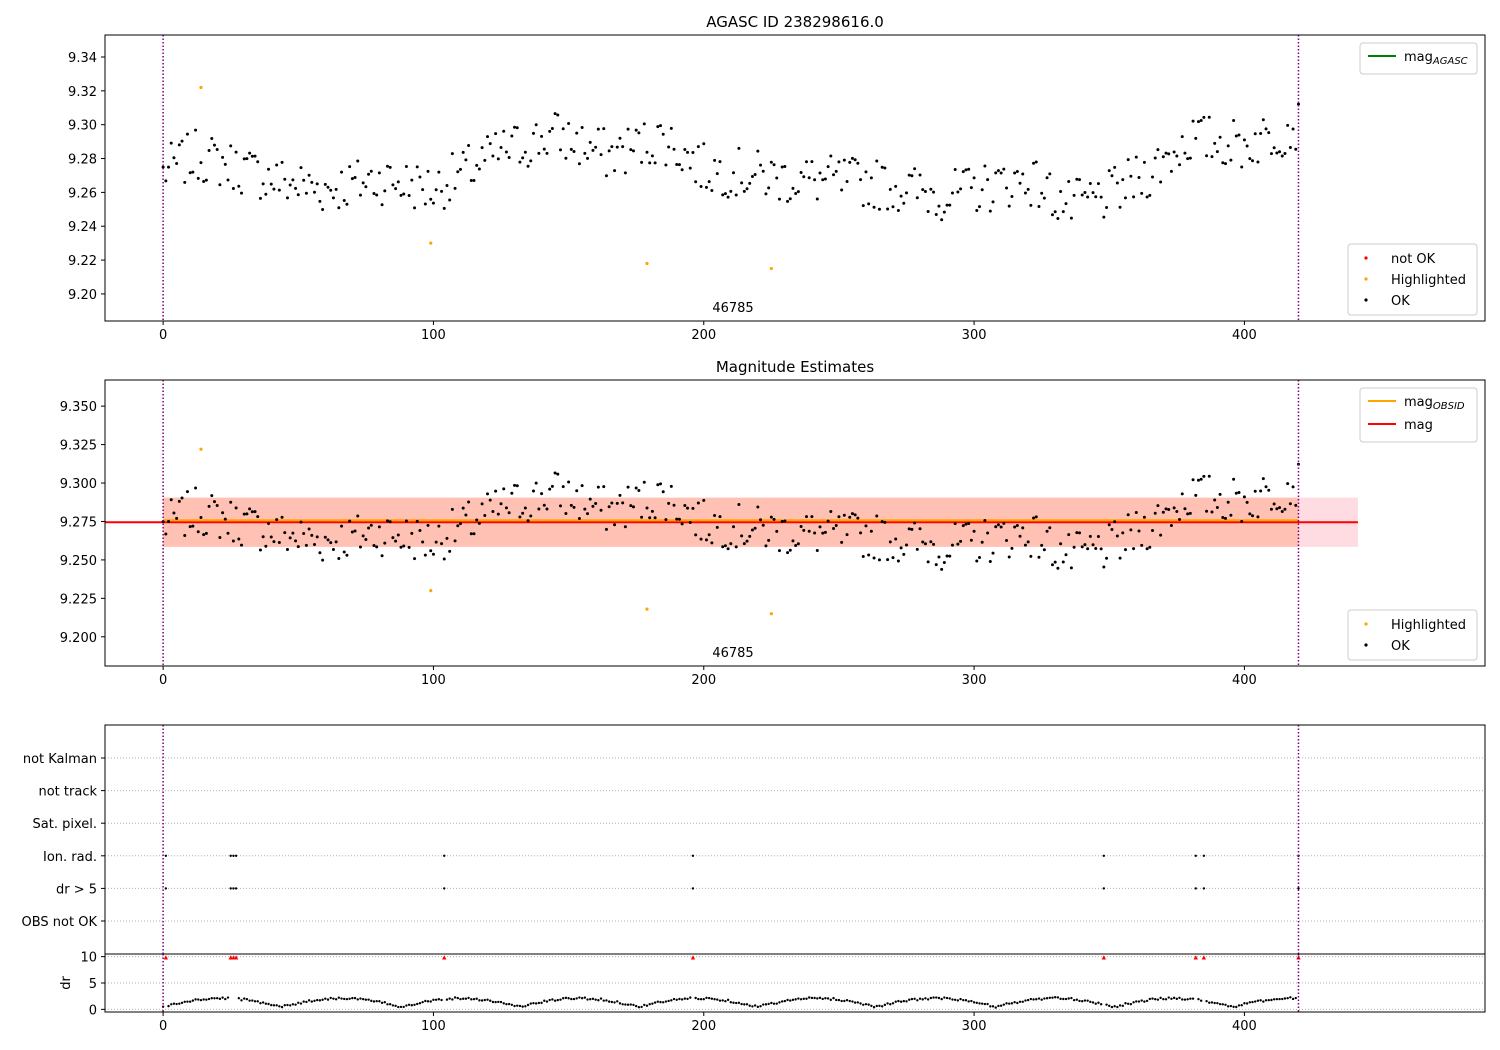 Image resolution: width=1500 pixels, height=1050 pixels. What do you see at coordinates (1366, 624) in the screenshot?
I see `legend-point-swatch` at bounding box center [1366, 624].